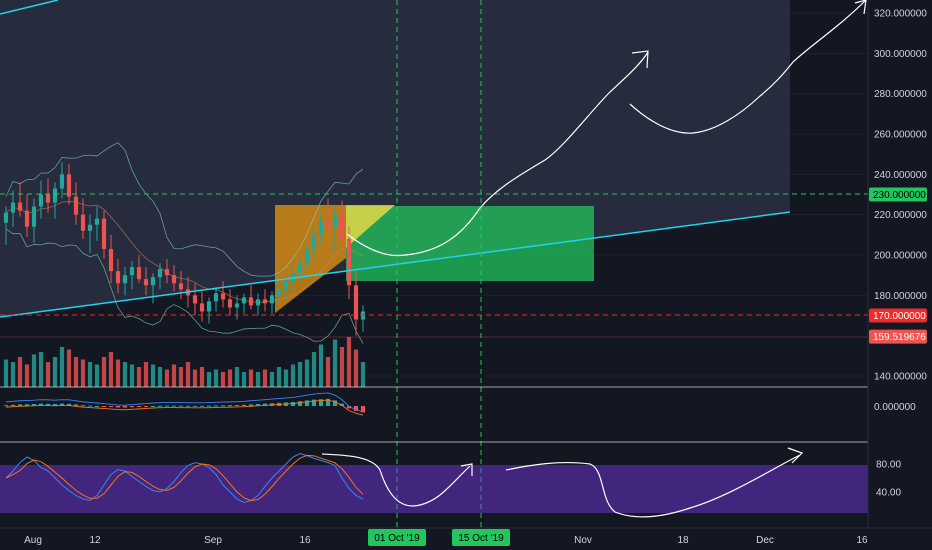 Image resolution: width=932 pixels, height=550 pixels. Describe the element at coordinates (748, 67) in the screenshot. I see `forecast-curve-upper` at that location.